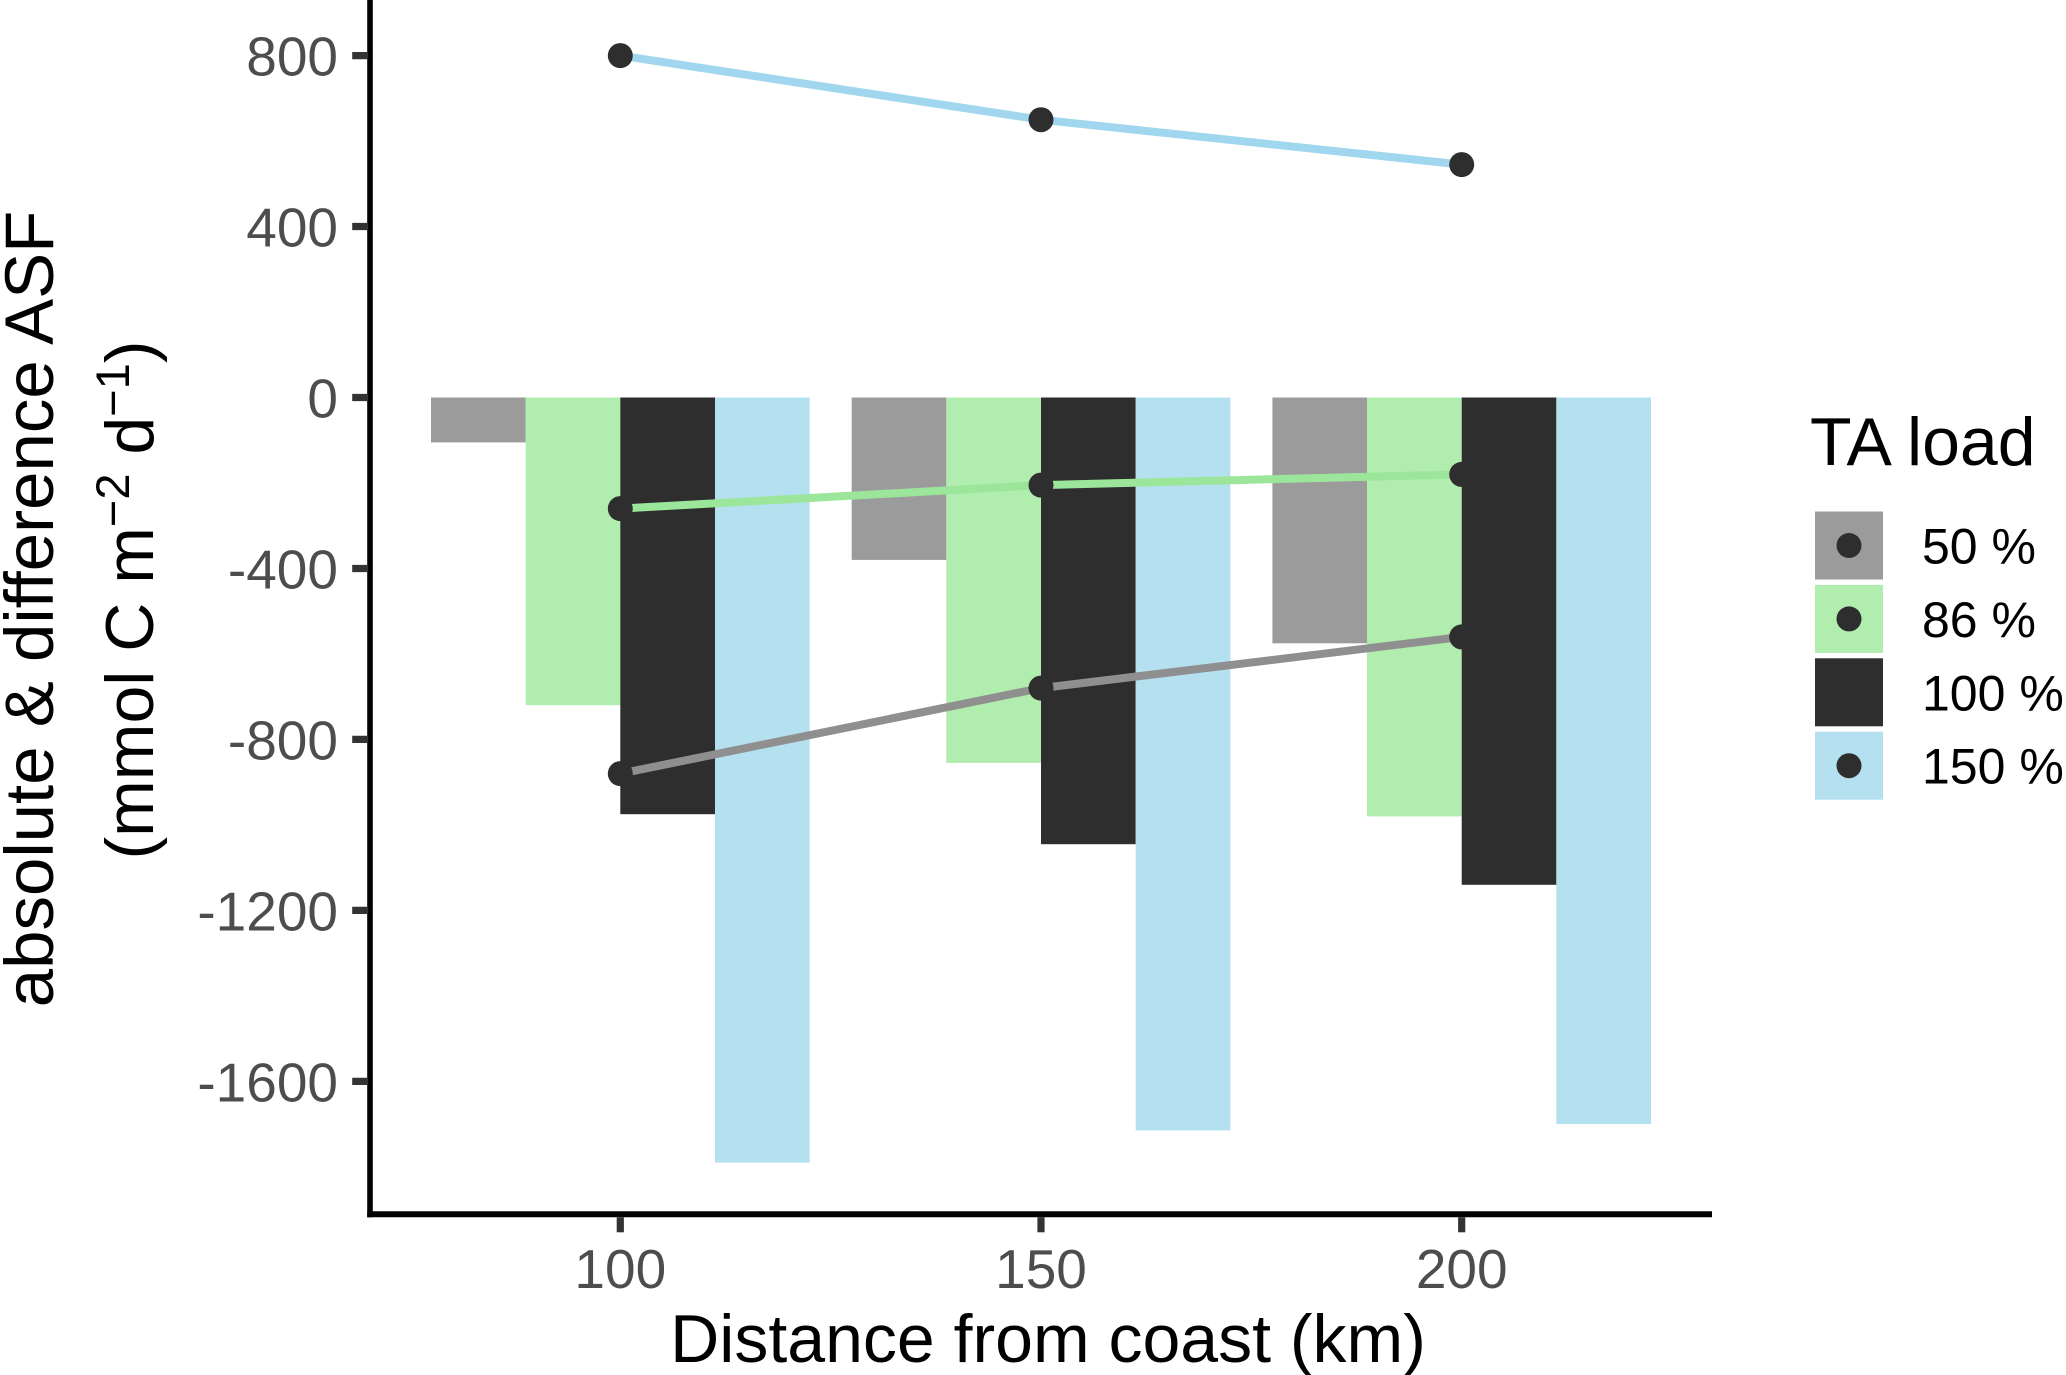 This screenshot has height=1375, width=2066. I want to click on y-axis-title-segment: (mmol C m, so click(130, 693).